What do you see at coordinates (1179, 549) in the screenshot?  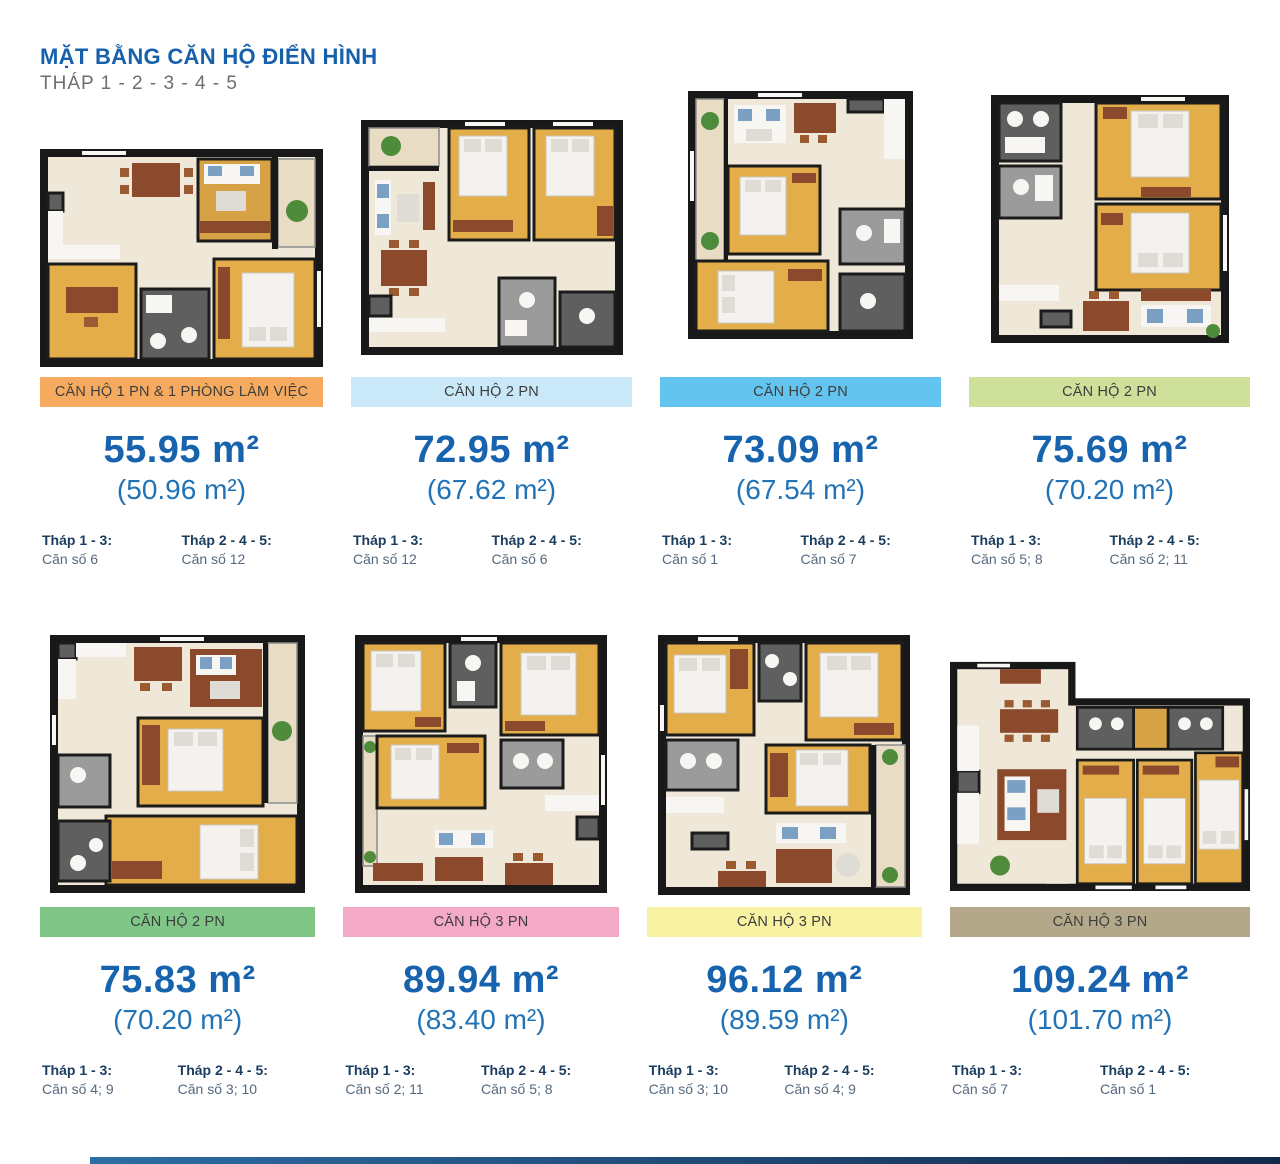 I see `tower-col-2: Tháp 2 - 4 - 5: Căn số 2; 11` at bounding box center [1179, 549].